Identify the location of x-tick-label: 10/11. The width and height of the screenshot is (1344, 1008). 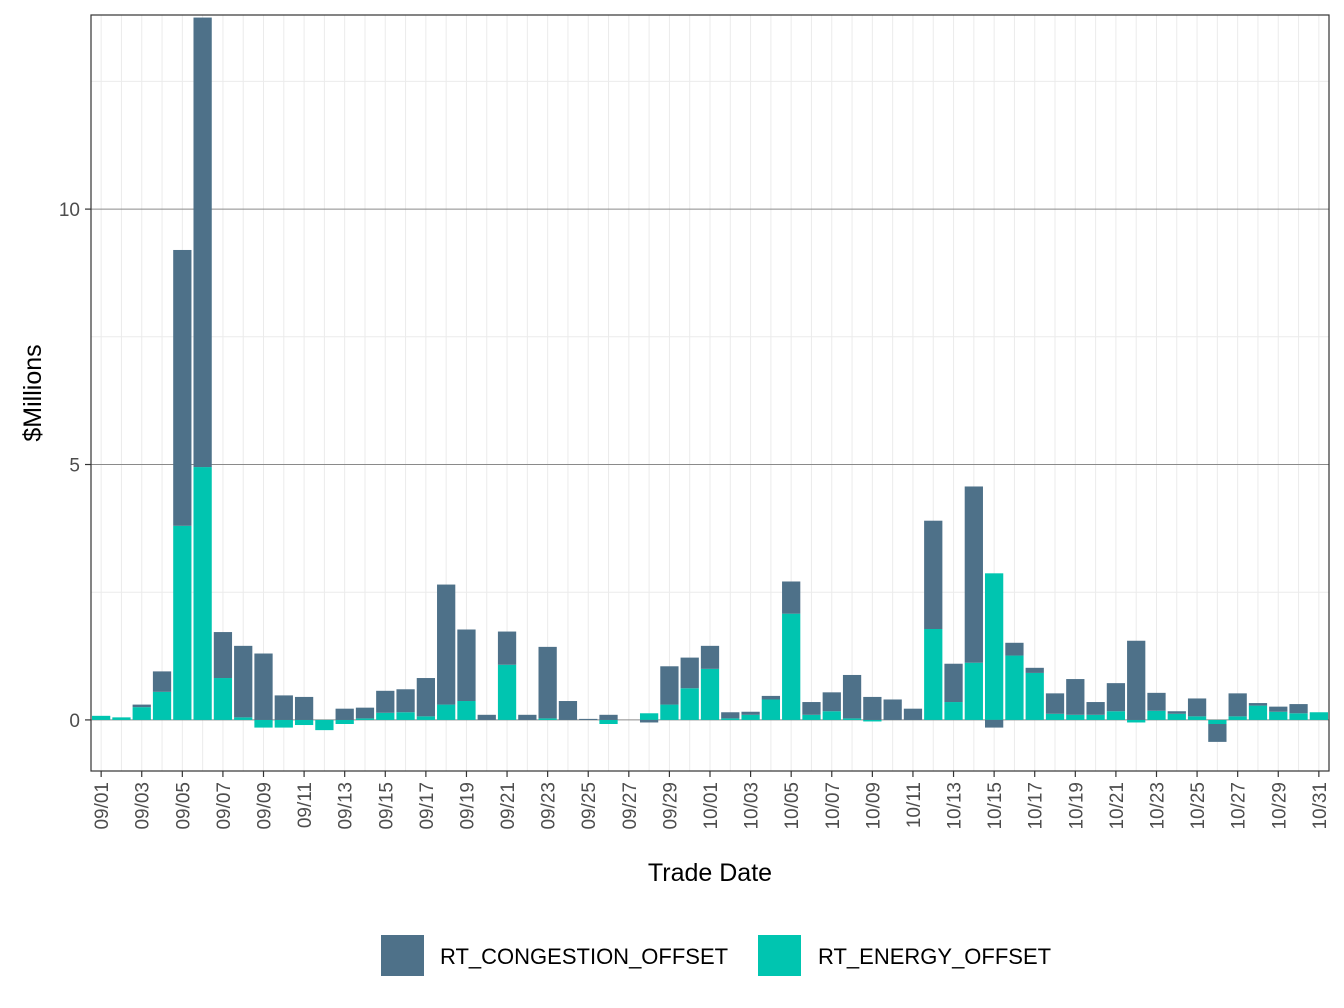
(914, 805).